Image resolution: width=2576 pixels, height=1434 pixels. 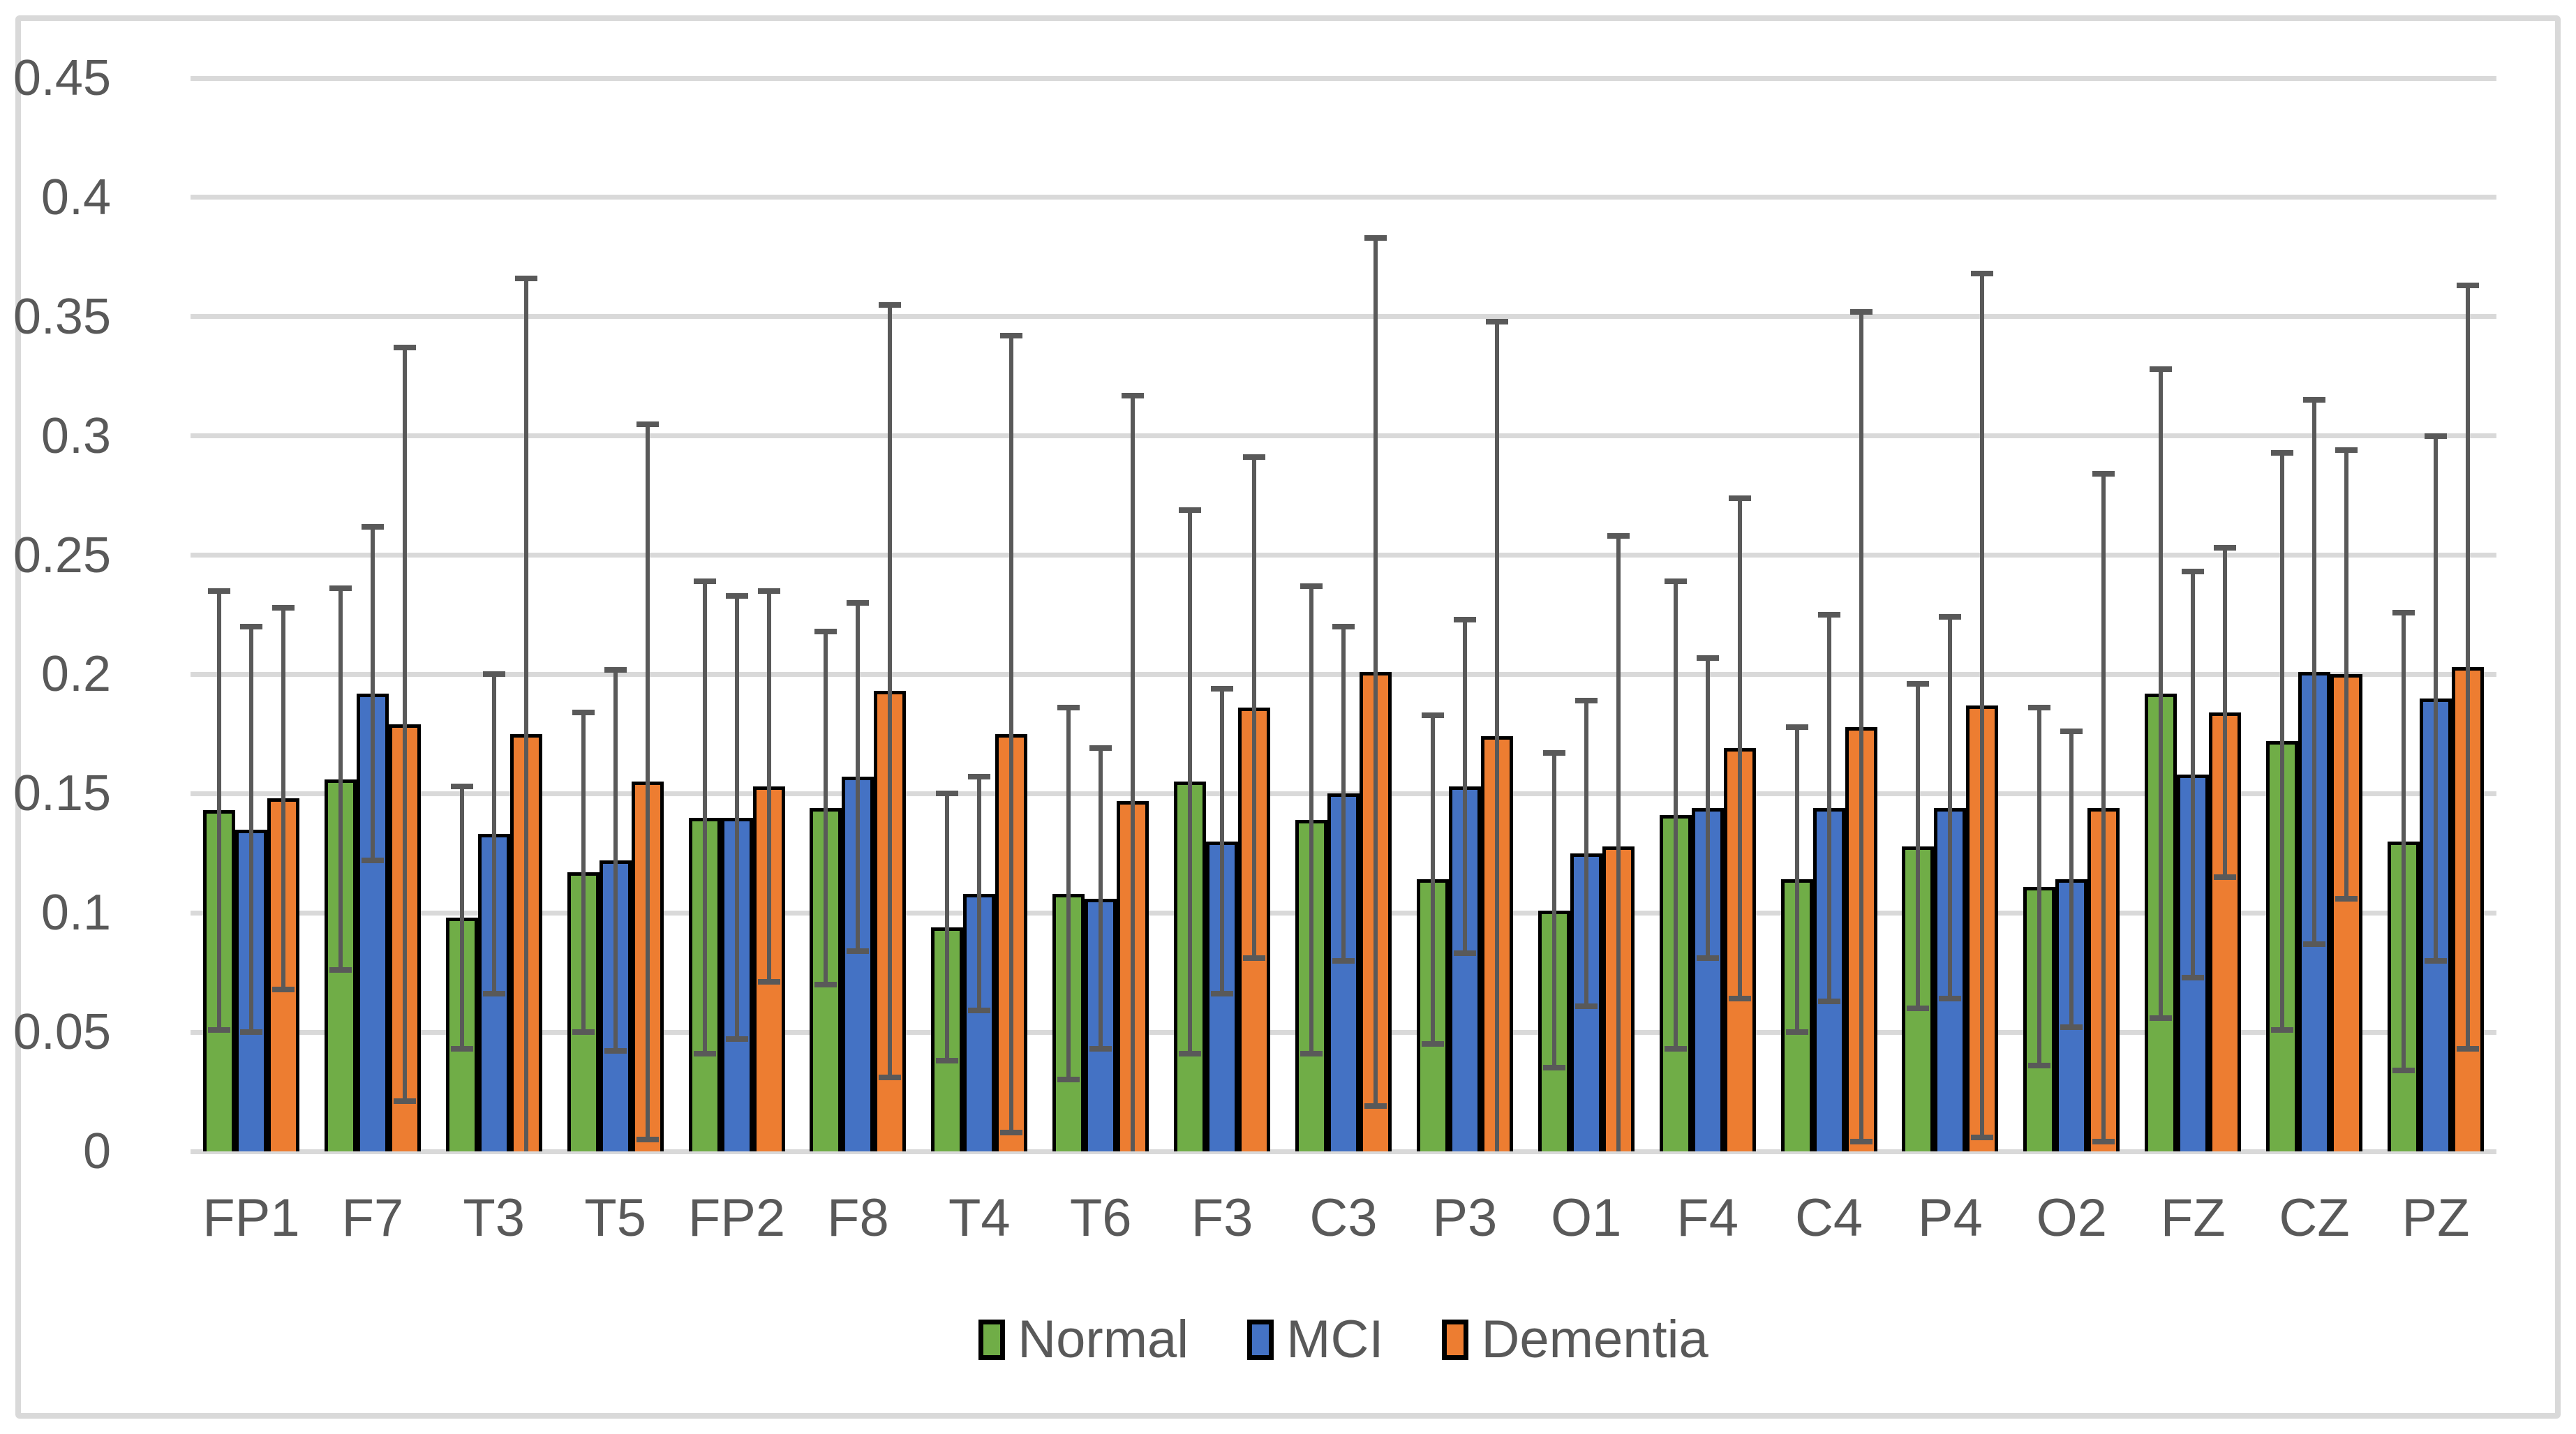 I want to click on category-label-o2: O2, so click(x=2071, y=1218).